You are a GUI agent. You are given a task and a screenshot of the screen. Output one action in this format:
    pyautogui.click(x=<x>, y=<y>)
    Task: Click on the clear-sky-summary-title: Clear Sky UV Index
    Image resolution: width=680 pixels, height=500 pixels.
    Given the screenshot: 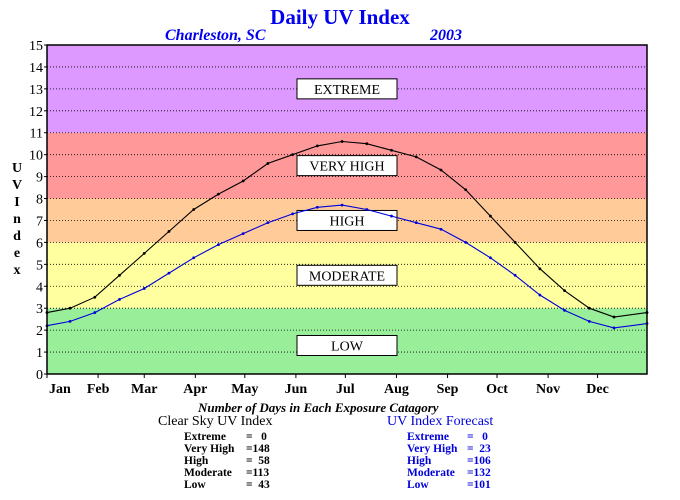 What is the action you would take?
    pyautogui.click(x=215, y=421)
    